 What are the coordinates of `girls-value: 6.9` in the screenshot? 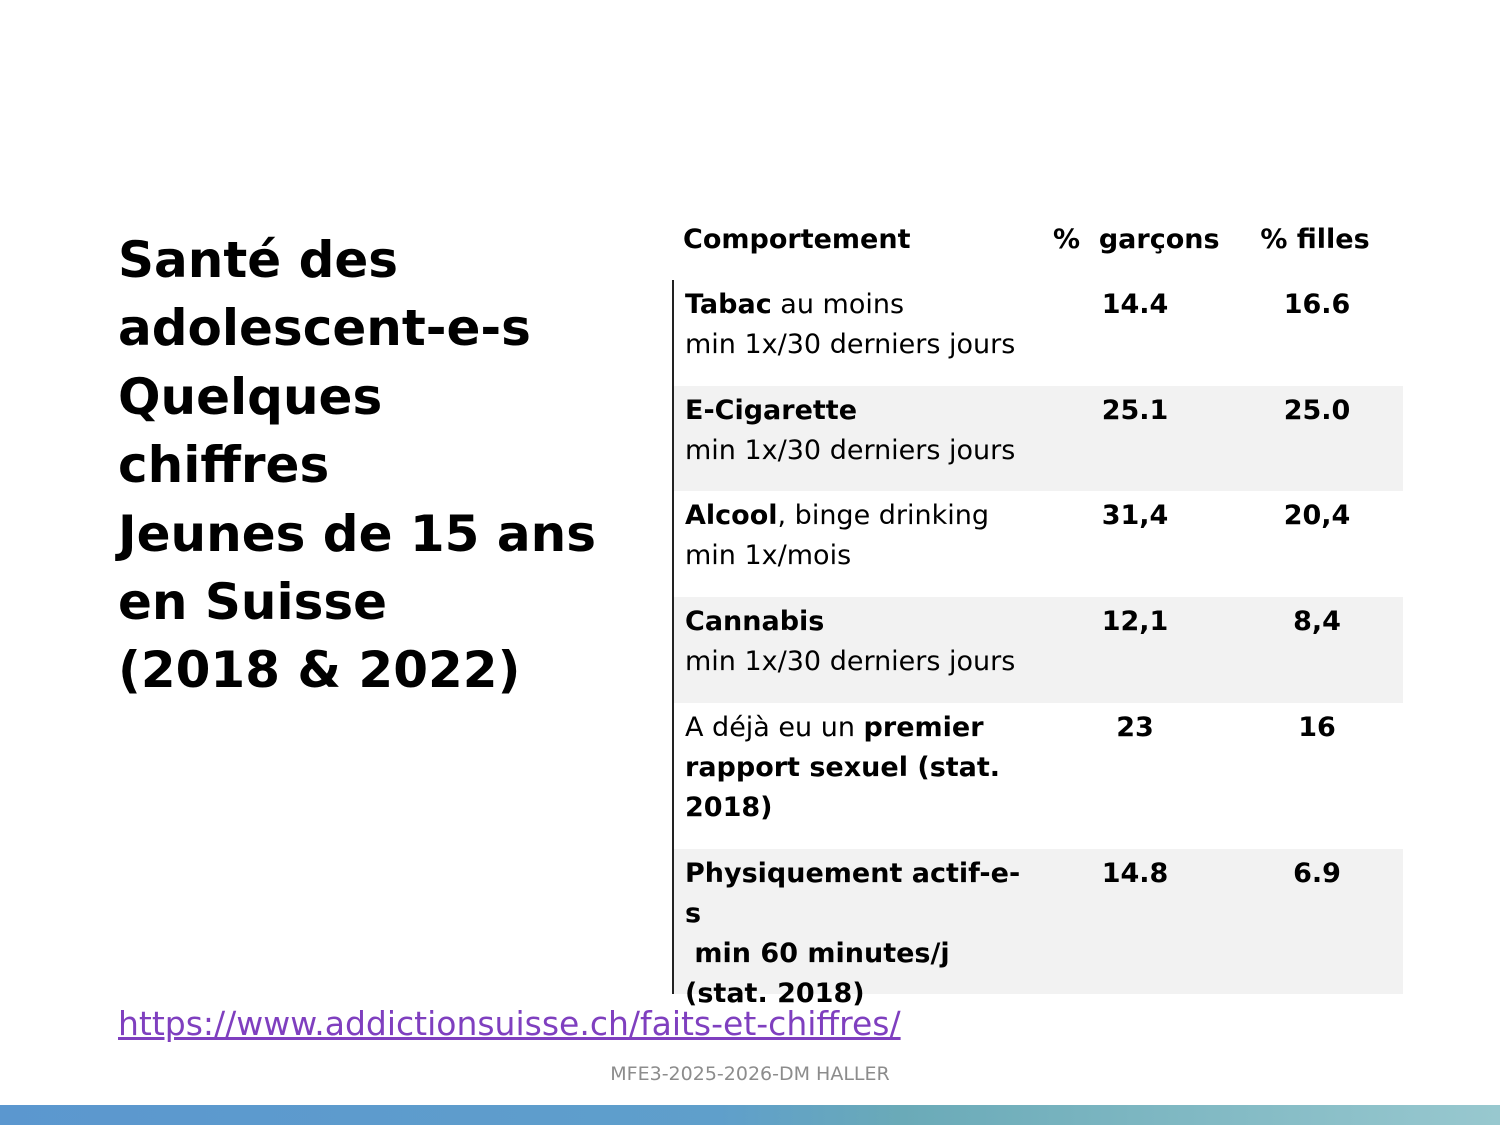 It's located at (1317, 873).